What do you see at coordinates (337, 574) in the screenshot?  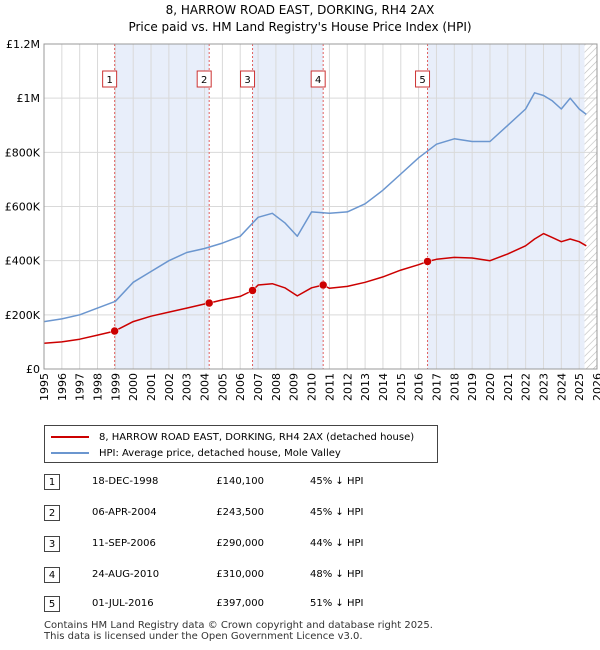 I see `sale-hpi-diff: 48% ↓ HPI` at bounding box center [337, 574].